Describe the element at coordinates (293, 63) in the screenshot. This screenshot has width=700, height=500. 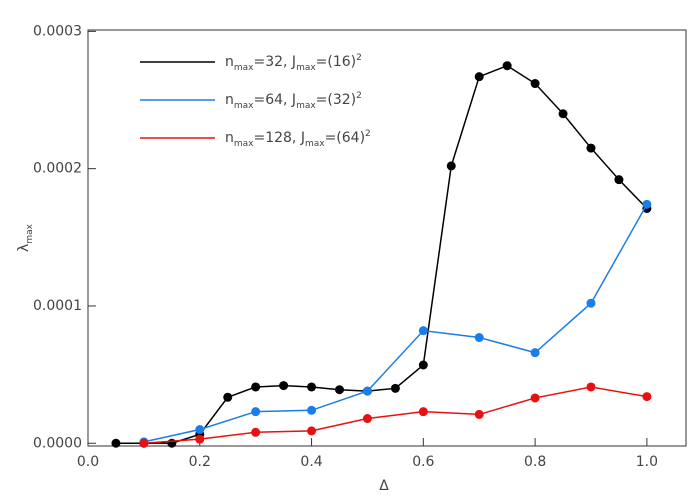
I see `legend-label: nmax=32, Jmax=(16)2` at that location.